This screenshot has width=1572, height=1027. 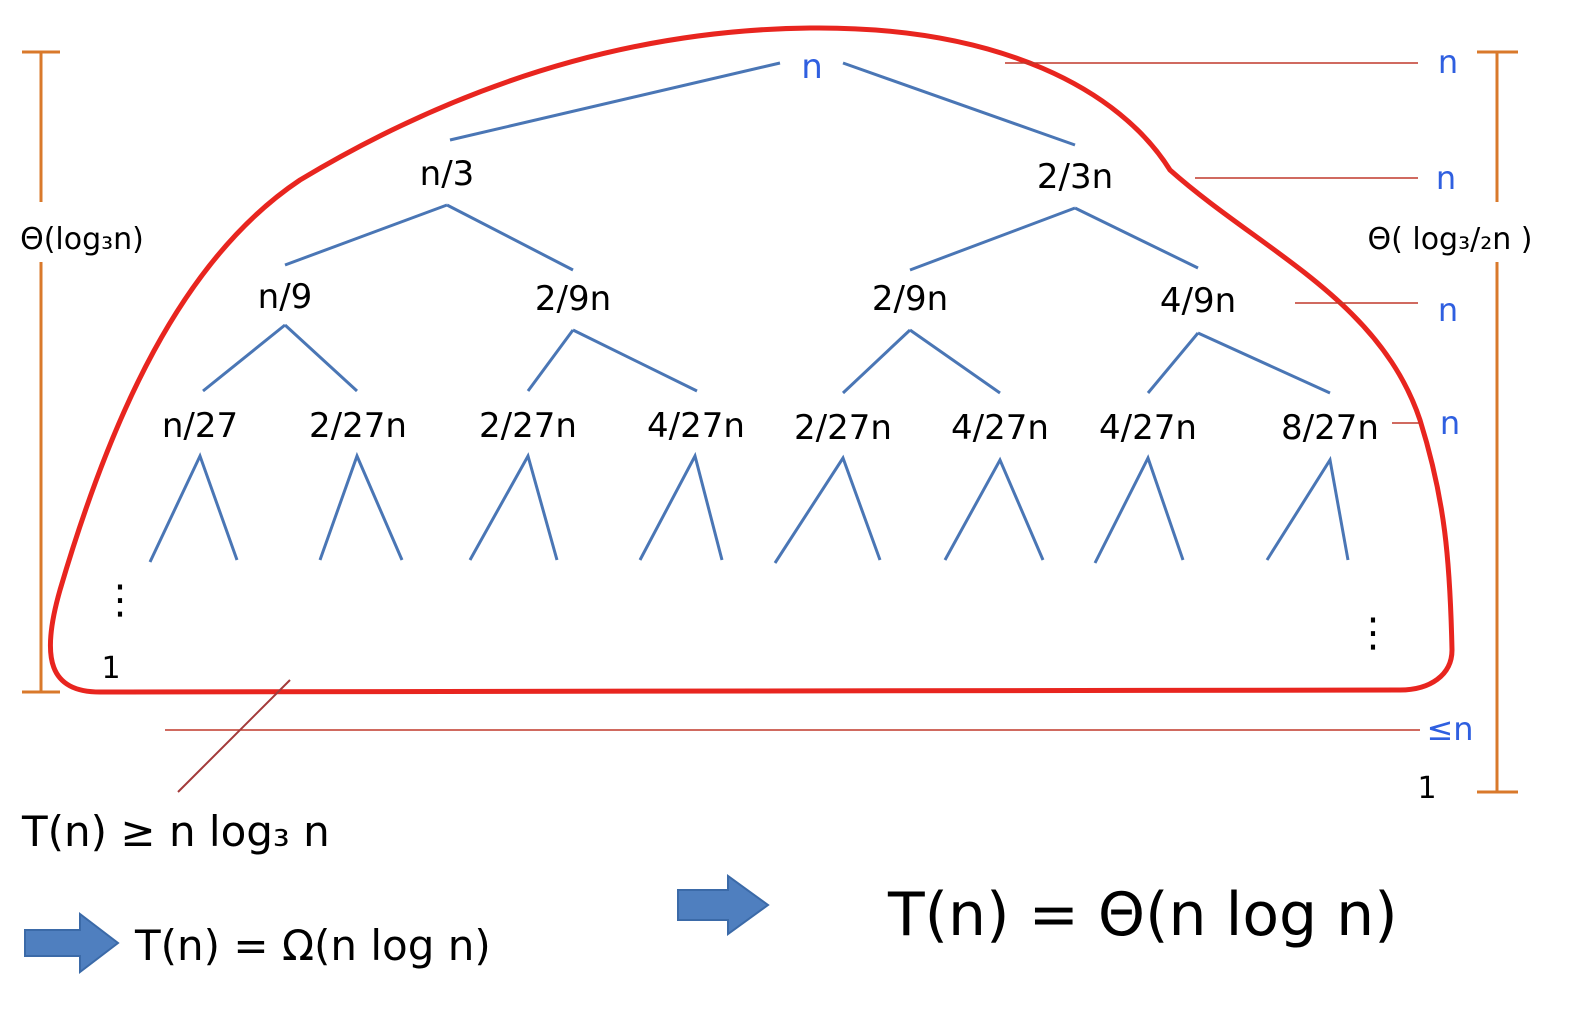 I want to click on level-costs: n n n n ≤n, so click(x=1449, y=395).